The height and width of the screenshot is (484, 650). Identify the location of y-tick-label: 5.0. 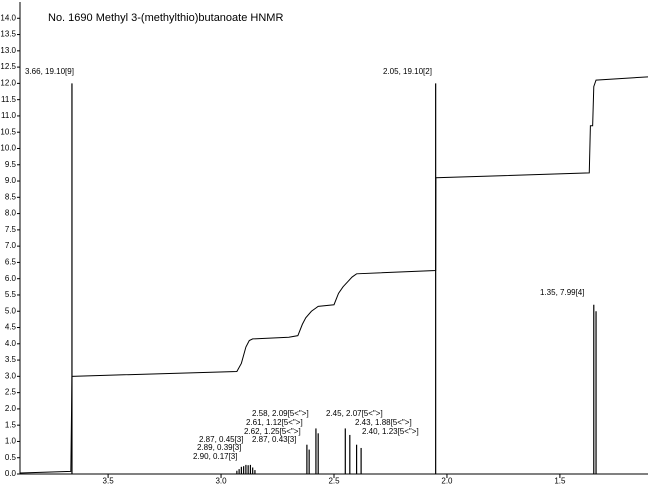
(11, 310).